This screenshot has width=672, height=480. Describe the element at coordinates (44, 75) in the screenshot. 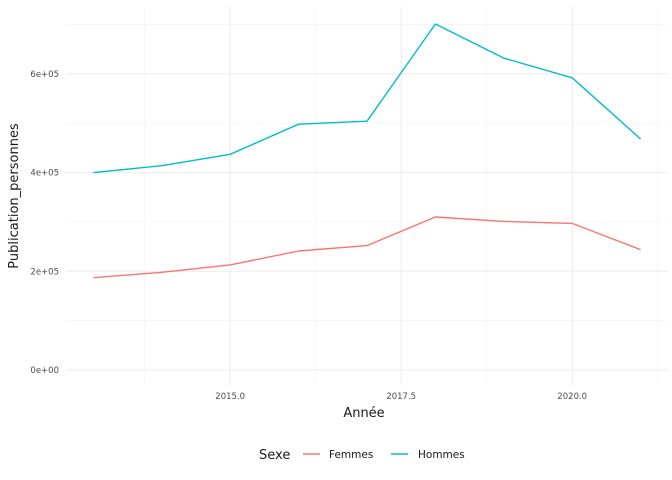

I see `y-tick-label: 6e+05` at that location.